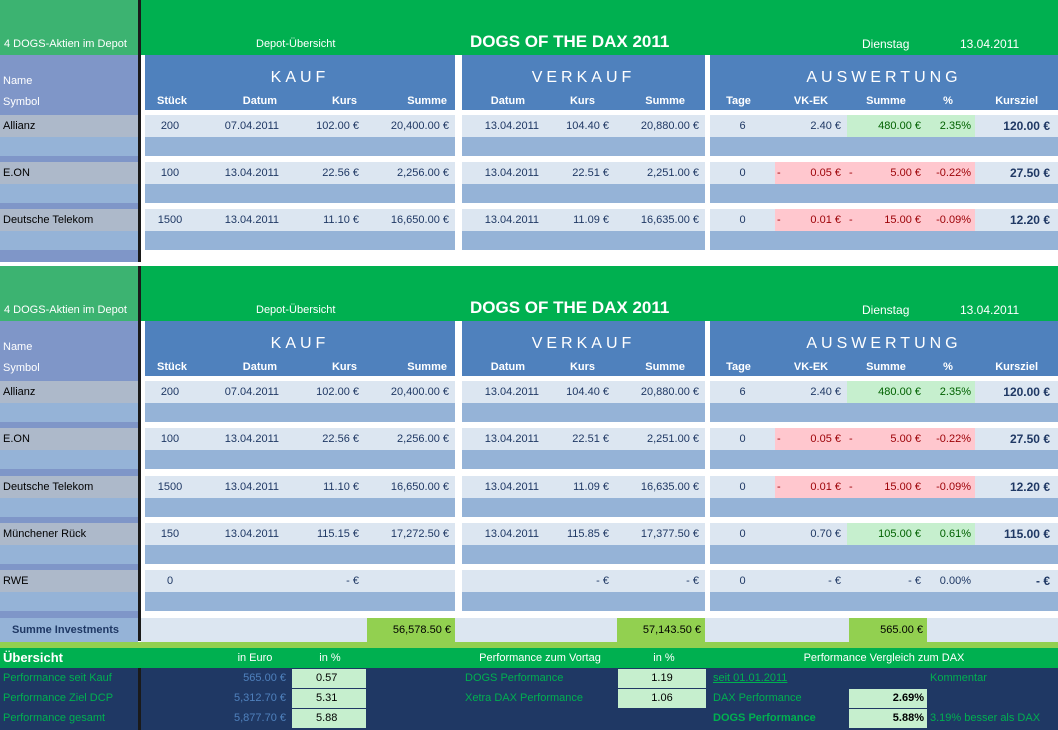  I want to click on verkauf-title: VERKAUF, so click(583, 77).